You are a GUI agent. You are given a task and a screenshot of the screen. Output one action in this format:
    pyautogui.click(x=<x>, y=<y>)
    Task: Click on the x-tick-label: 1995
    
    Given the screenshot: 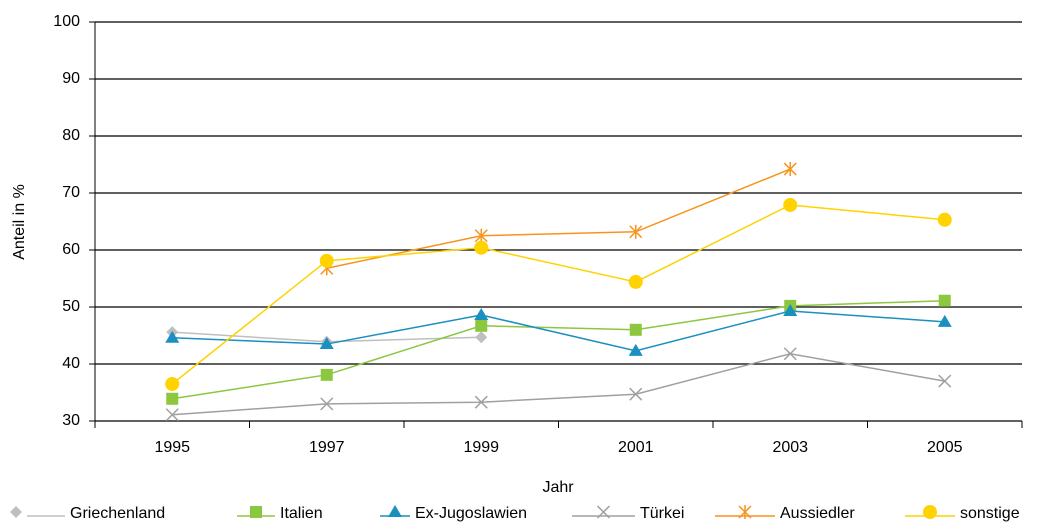 What is the action you would take?
    pyautogui.click(x=172, y=447)
    